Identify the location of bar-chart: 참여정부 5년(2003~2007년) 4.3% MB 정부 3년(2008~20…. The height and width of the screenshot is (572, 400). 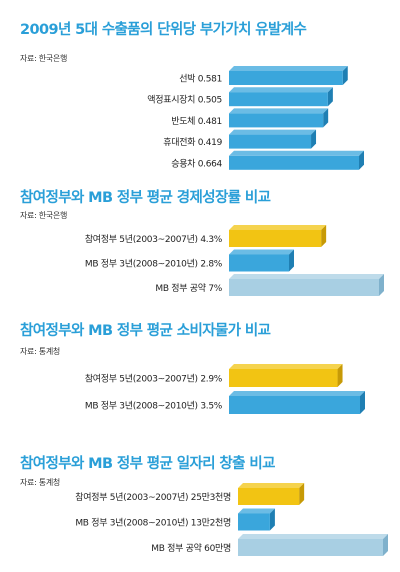
(234, 260).